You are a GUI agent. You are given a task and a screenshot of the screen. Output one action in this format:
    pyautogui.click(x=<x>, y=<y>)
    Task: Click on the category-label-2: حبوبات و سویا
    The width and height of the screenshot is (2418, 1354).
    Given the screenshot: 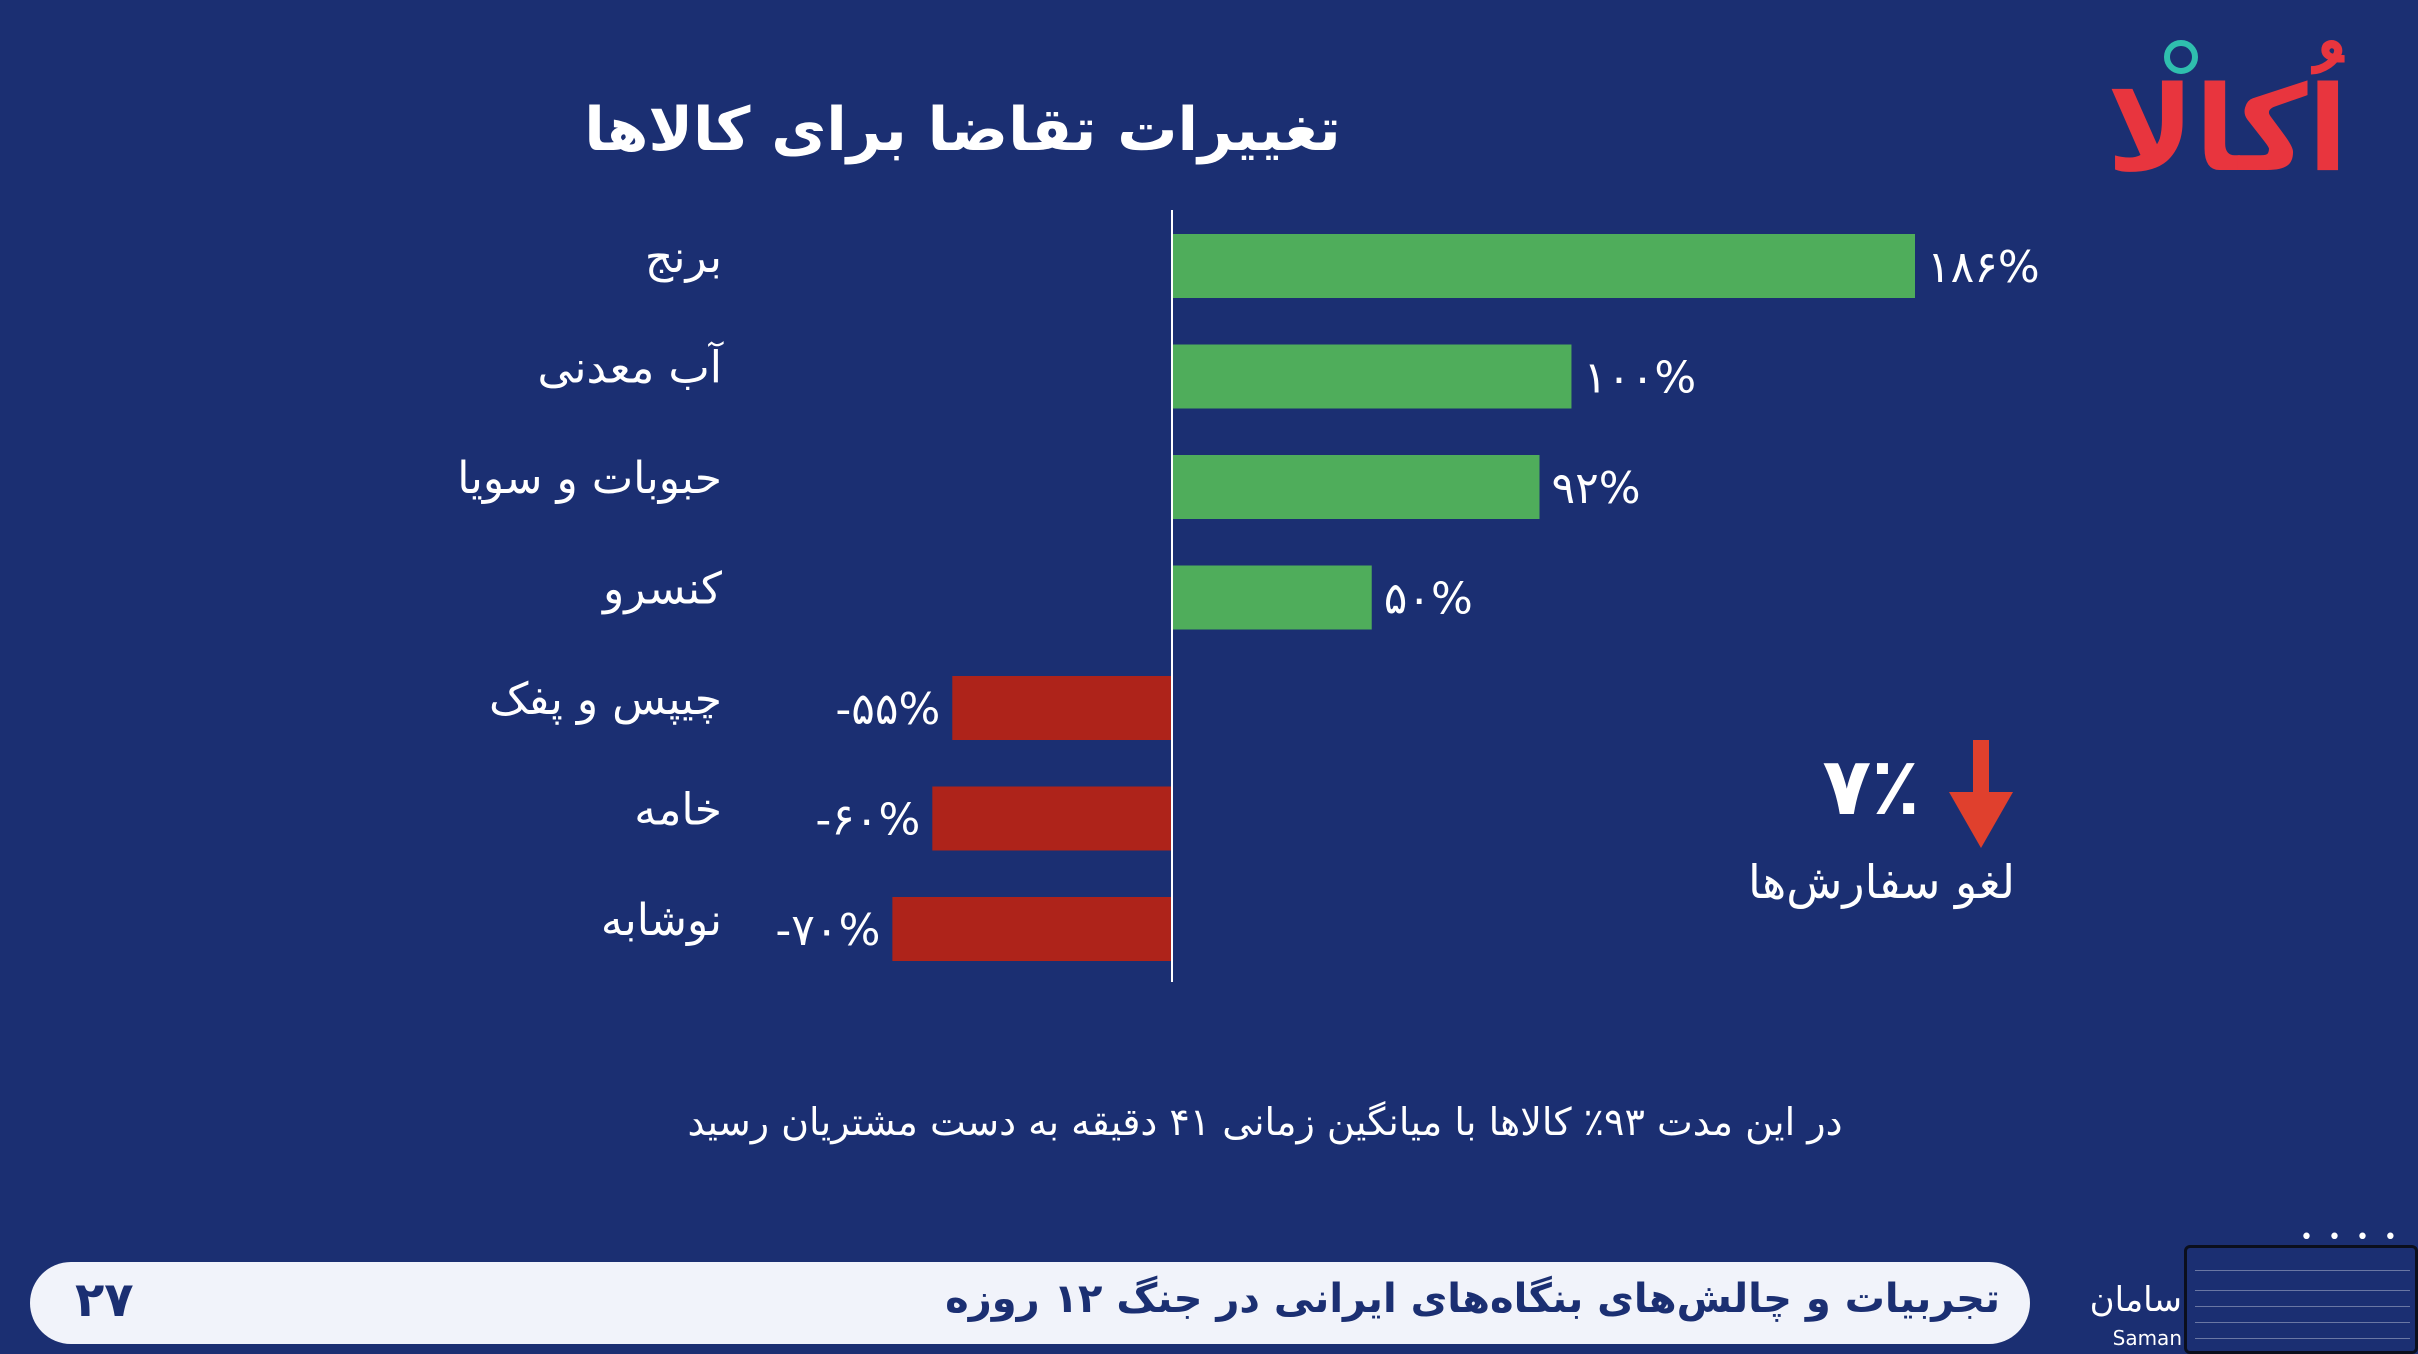 What is the action you would take?
    pyautogui.click(x=589, y=478)
    